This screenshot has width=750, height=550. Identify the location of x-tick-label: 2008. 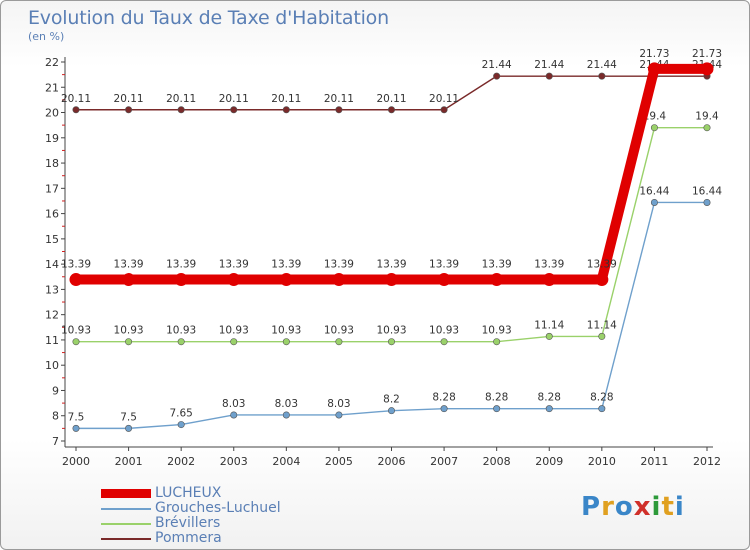
(497, 461).